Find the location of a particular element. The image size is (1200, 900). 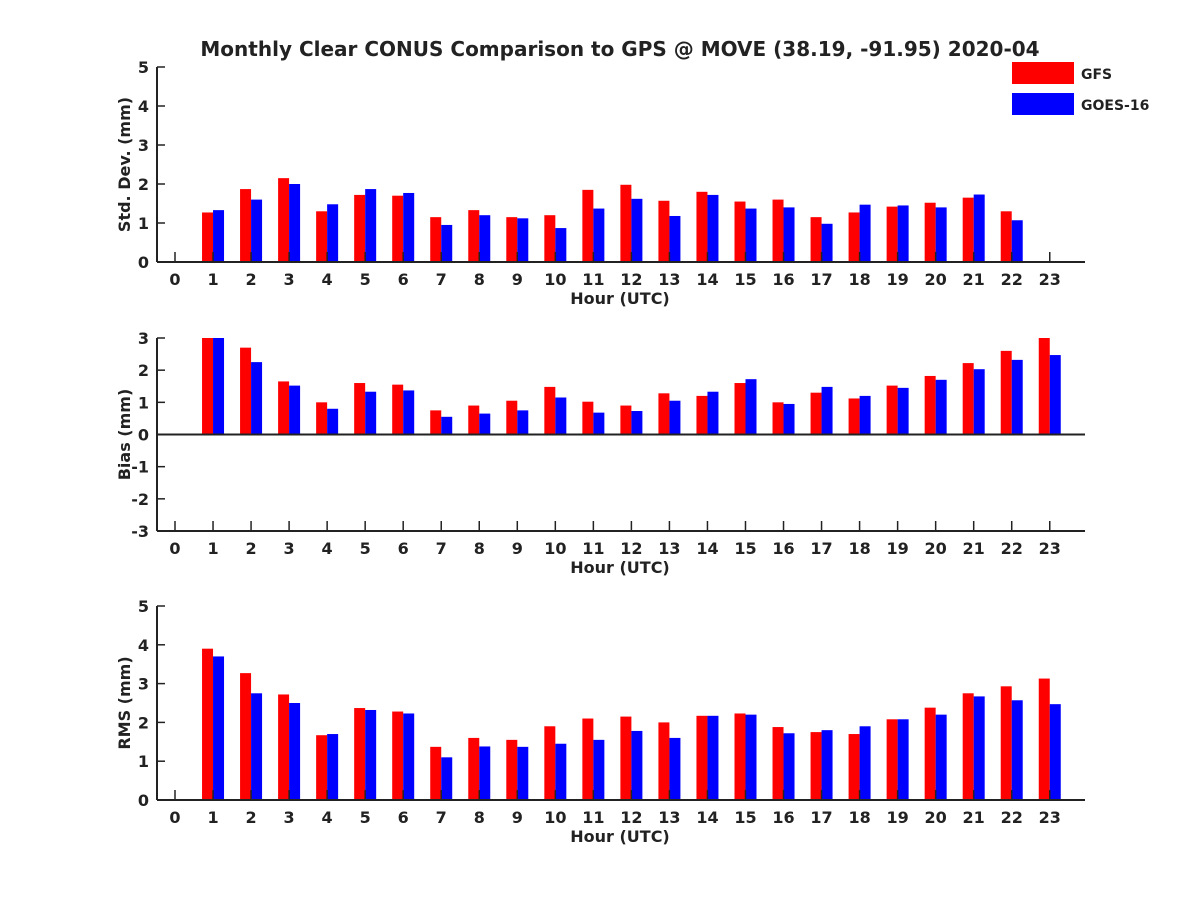

y-tick-label: 4 is located at coordinates (143, 106).